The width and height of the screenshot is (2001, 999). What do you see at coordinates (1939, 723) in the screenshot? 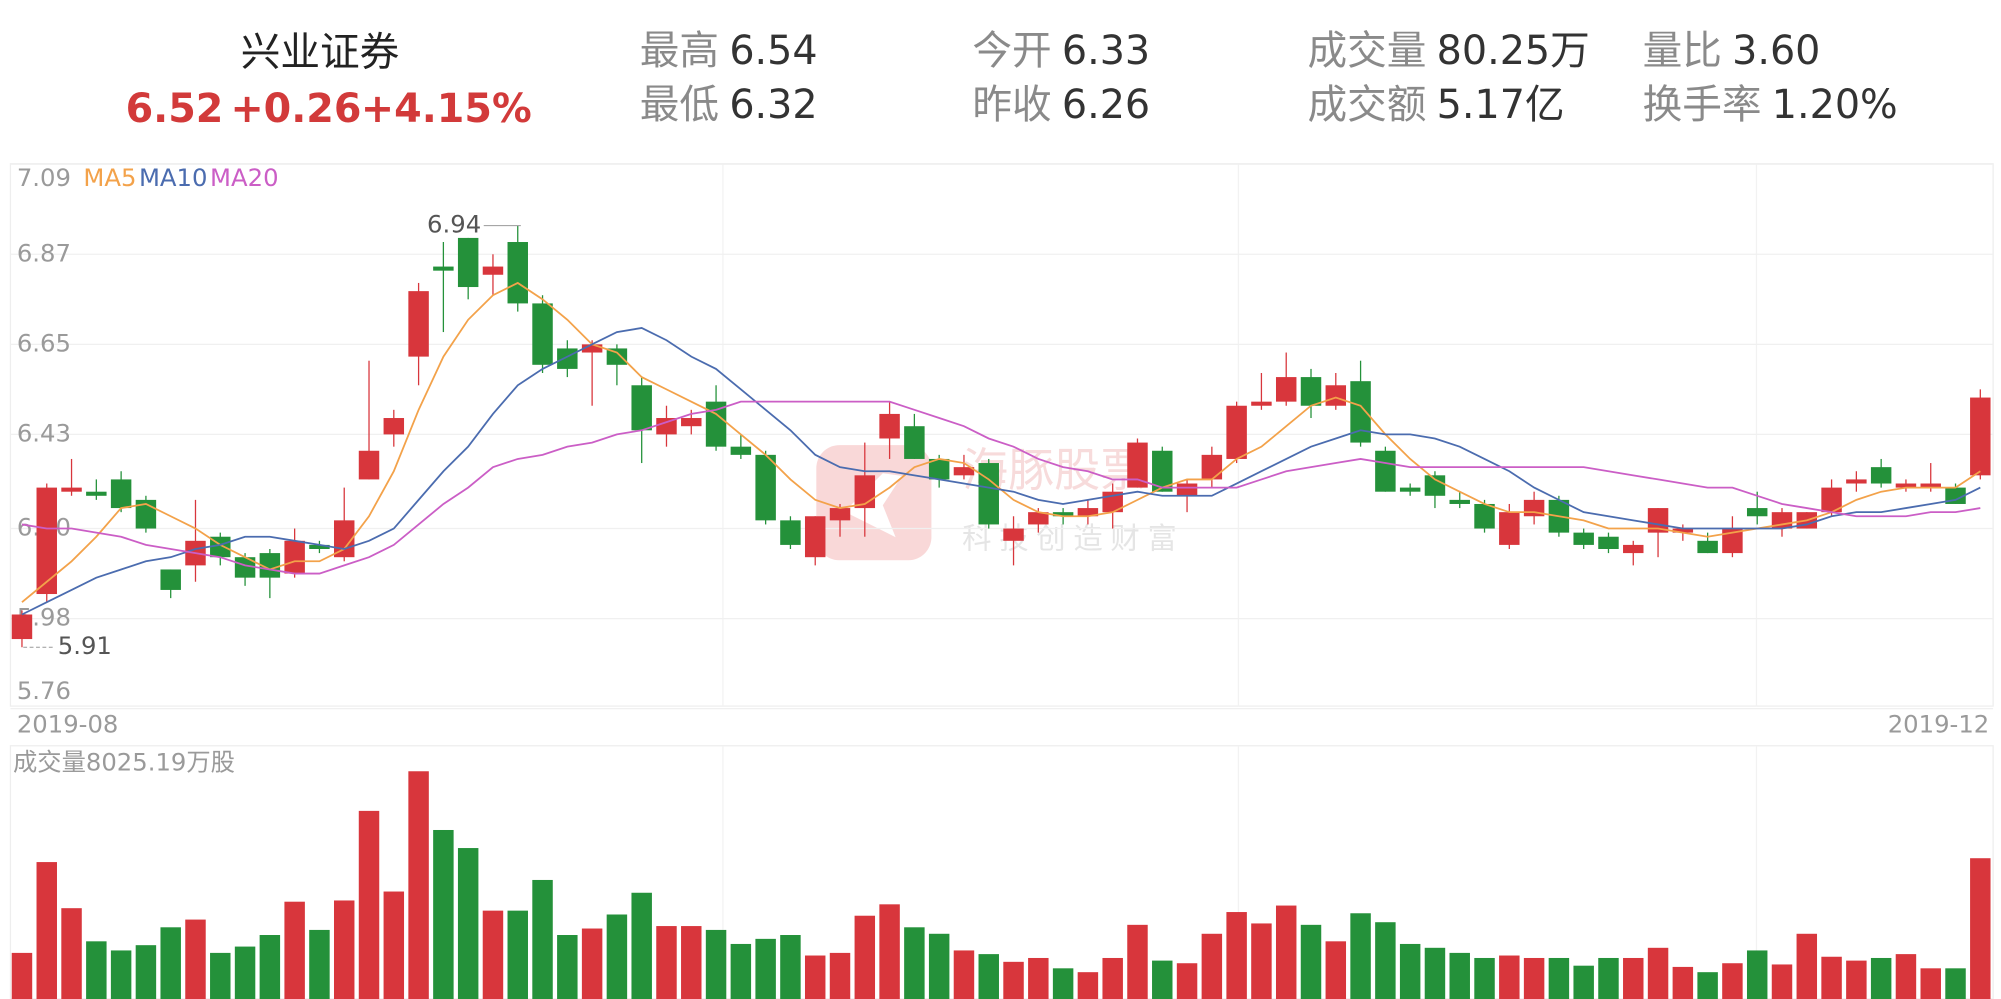
I see `x-tick-label: 2019-12` at bounding box center [1939, 723].